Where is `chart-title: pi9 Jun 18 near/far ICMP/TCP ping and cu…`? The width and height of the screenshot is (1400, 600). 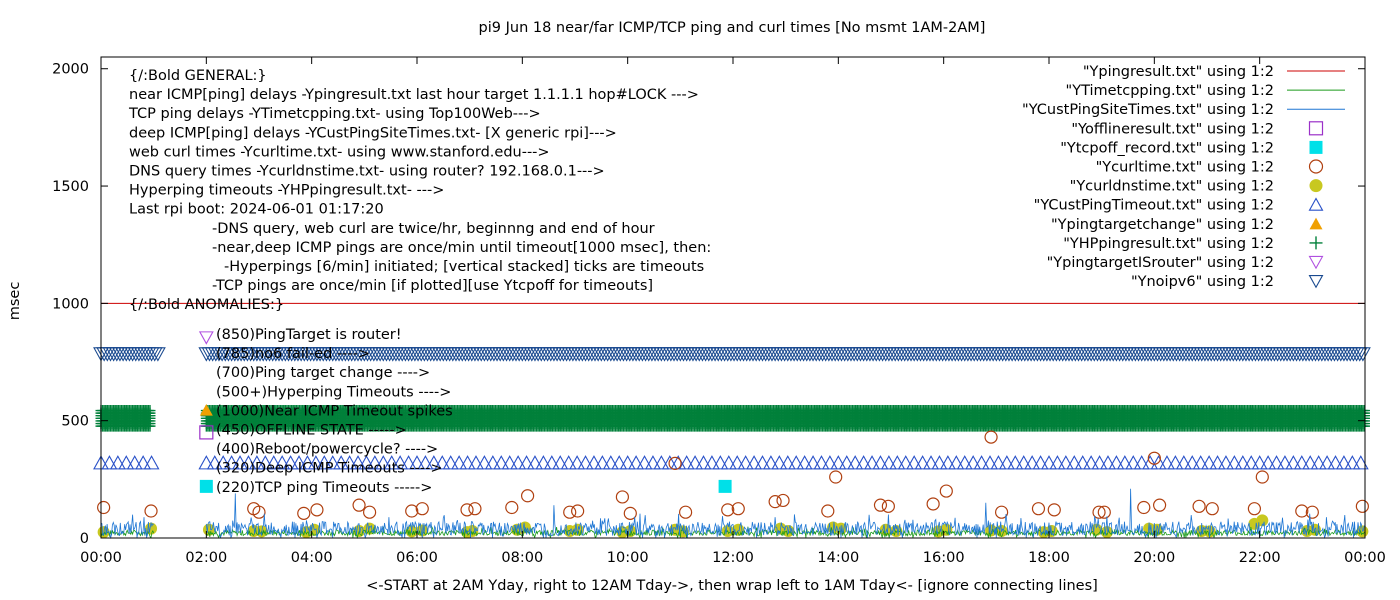 chart-title: pi9 Jun 18 near/far ICMP/TCP ping and cu… is located at coordinates (732, 28).